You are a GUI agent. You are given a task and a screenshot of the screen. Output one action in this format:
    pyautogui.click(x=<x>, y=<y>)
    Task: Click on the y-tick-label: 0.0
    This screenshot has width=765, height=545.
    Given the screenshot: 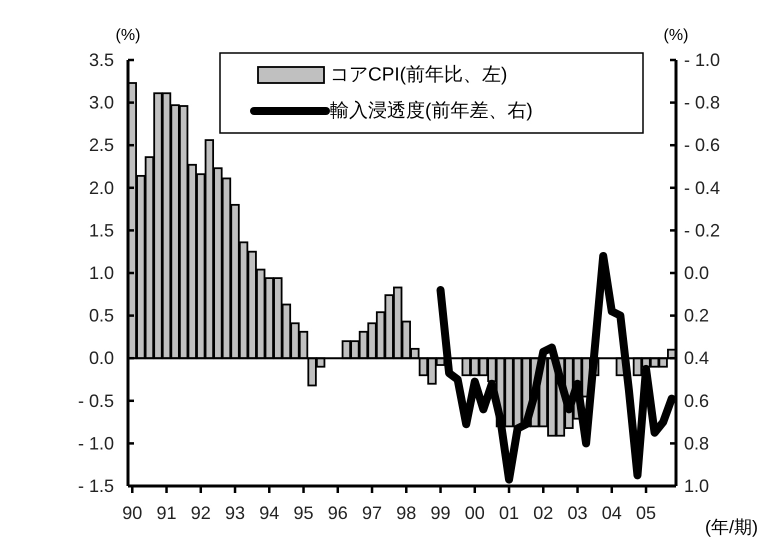 What is the action you would take?
    pyautogui.click(x=101, y=358)
    